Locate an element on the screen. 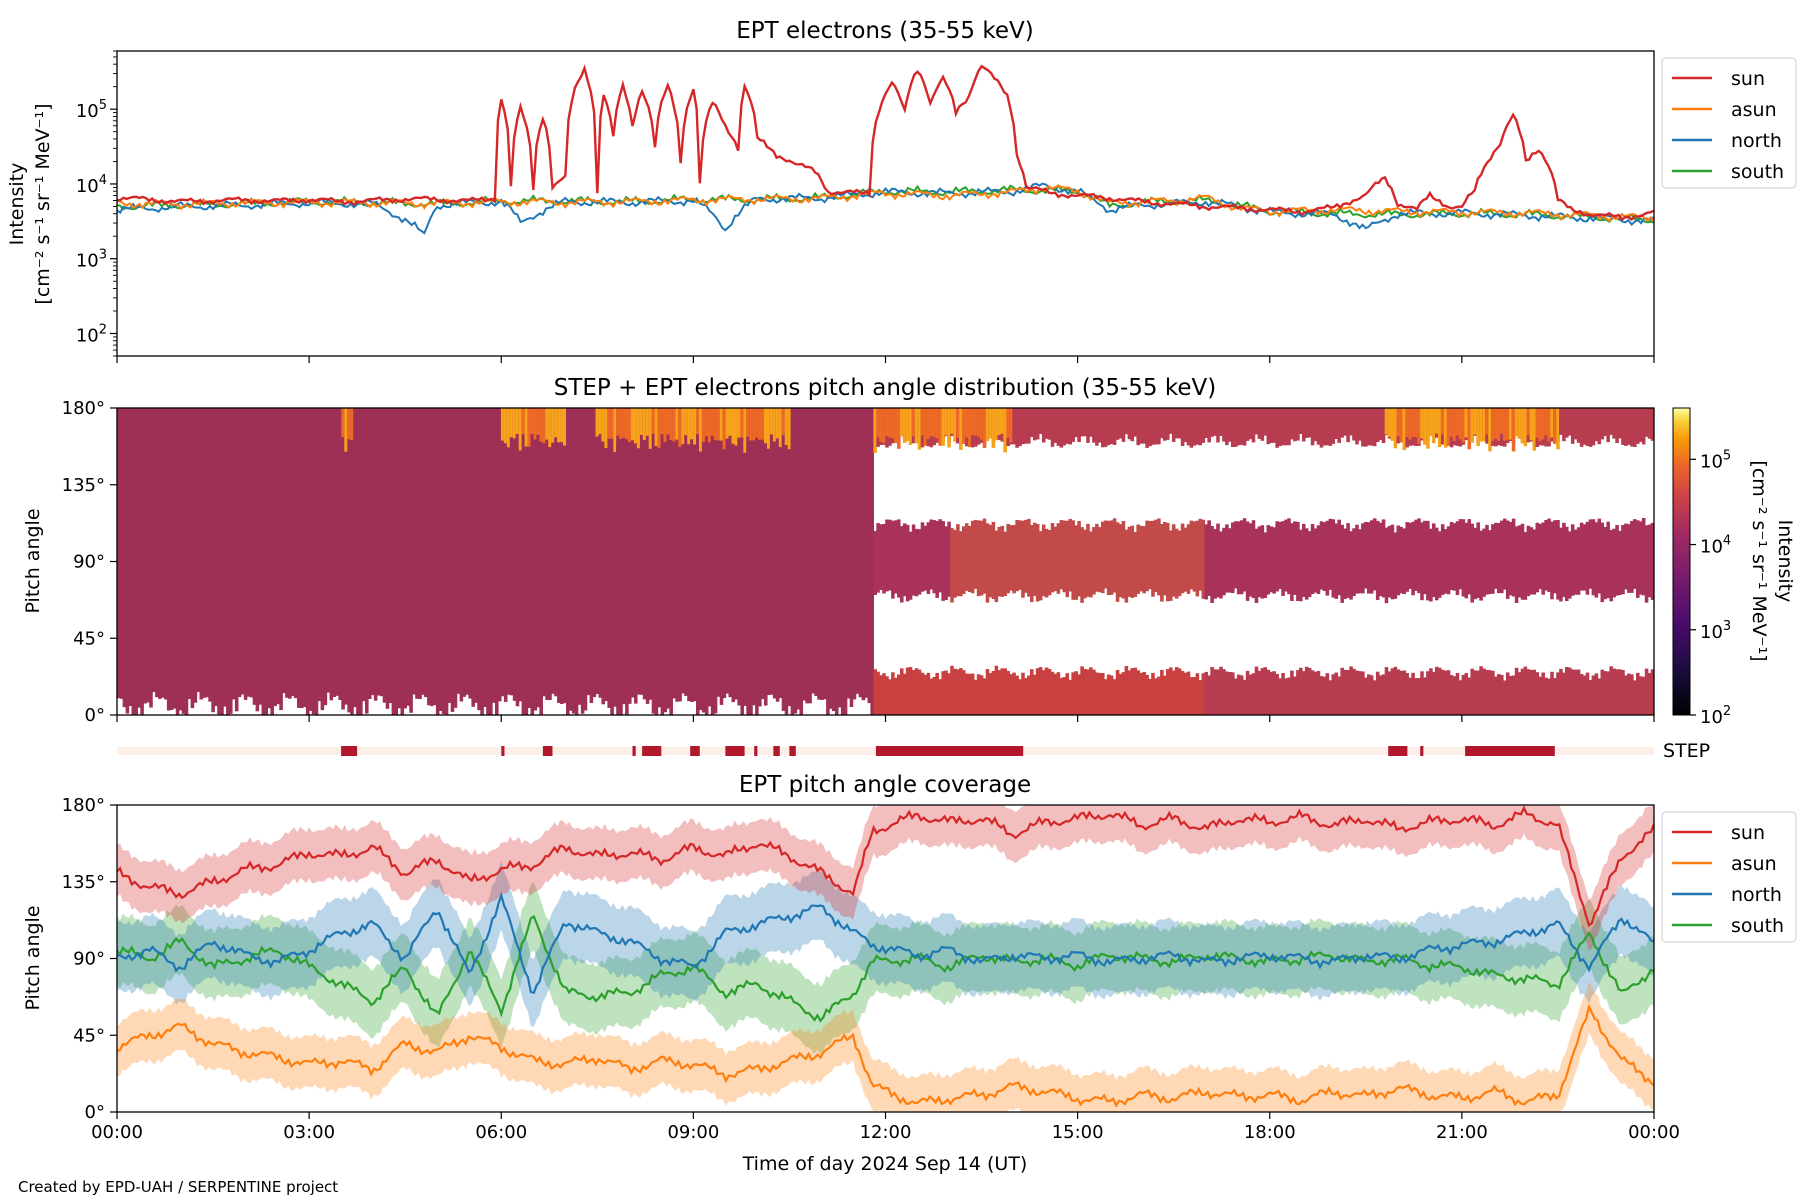  intensity-line-asun is located at coordinates (885, 203).